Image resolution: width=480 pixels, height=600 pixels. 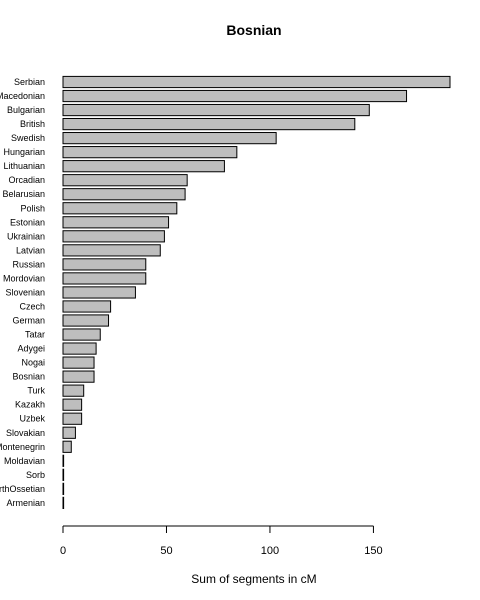 What do you see at coordinates (253, 579) in the screenshot?
I see `x-axis-label: Sum of segments in cM` at bounding box center [253, 579].